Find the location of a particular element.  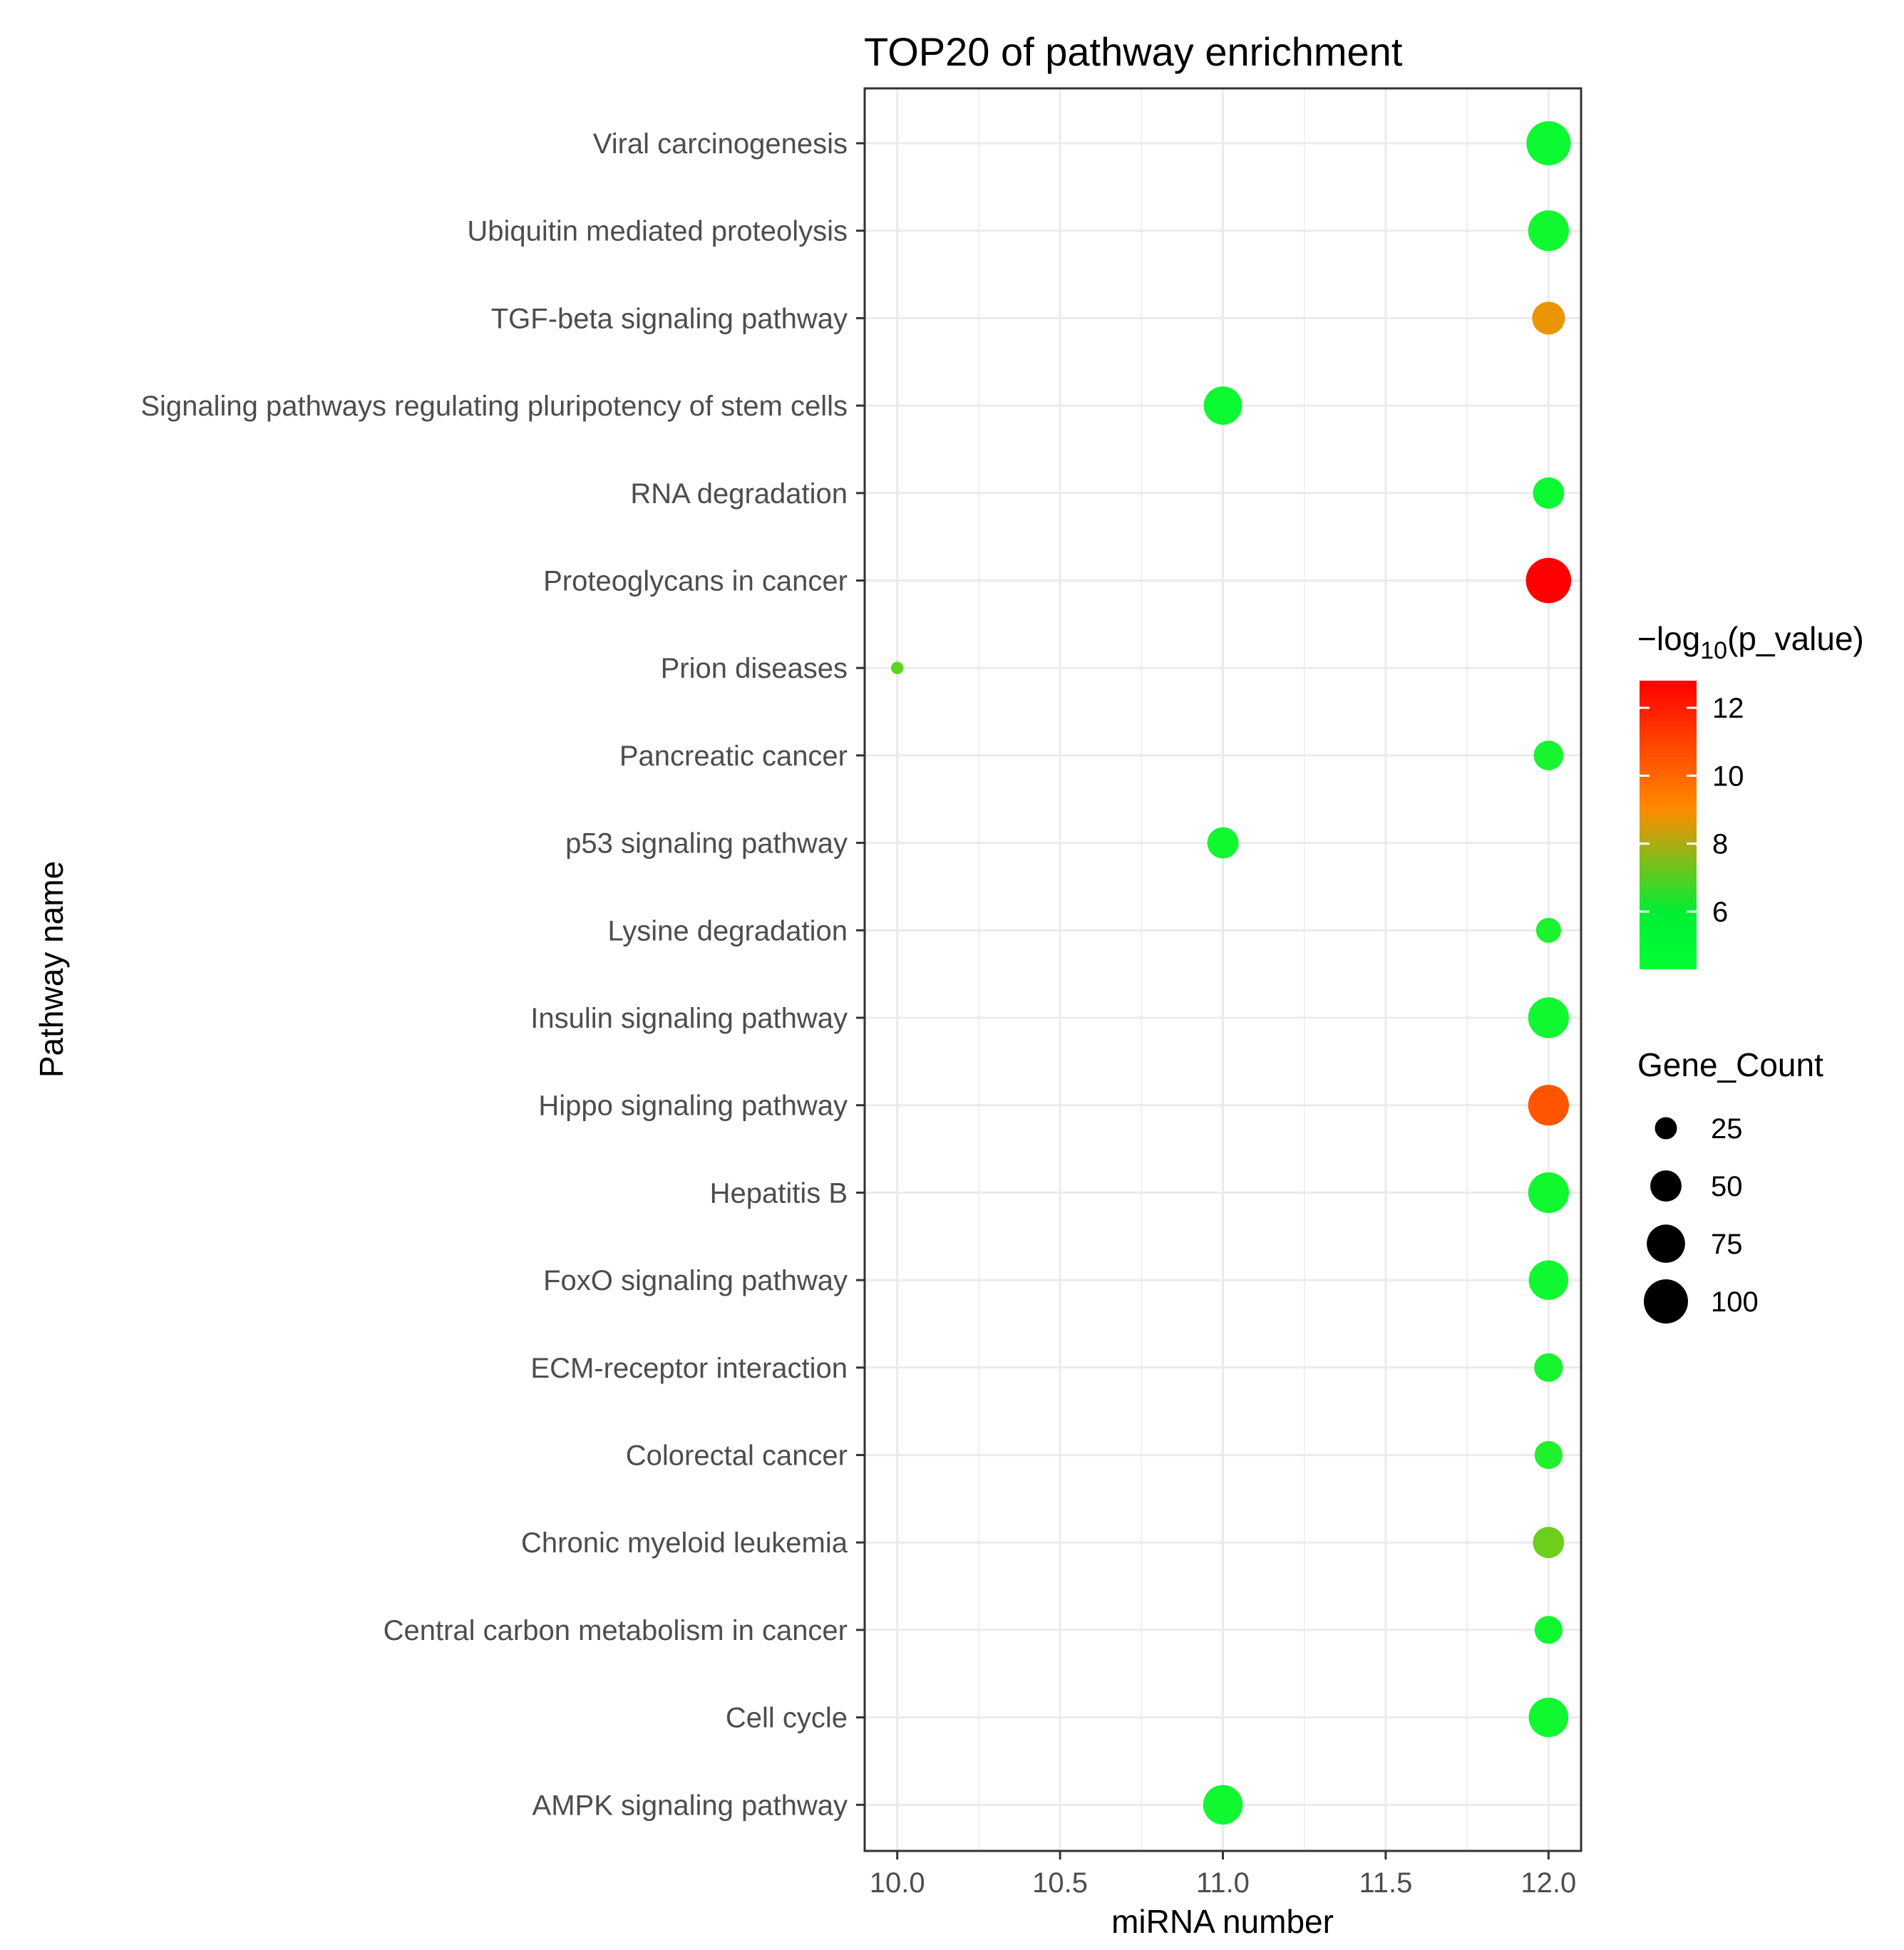

y-tick-label: Prion diseases is located at coordinates (754, 668).